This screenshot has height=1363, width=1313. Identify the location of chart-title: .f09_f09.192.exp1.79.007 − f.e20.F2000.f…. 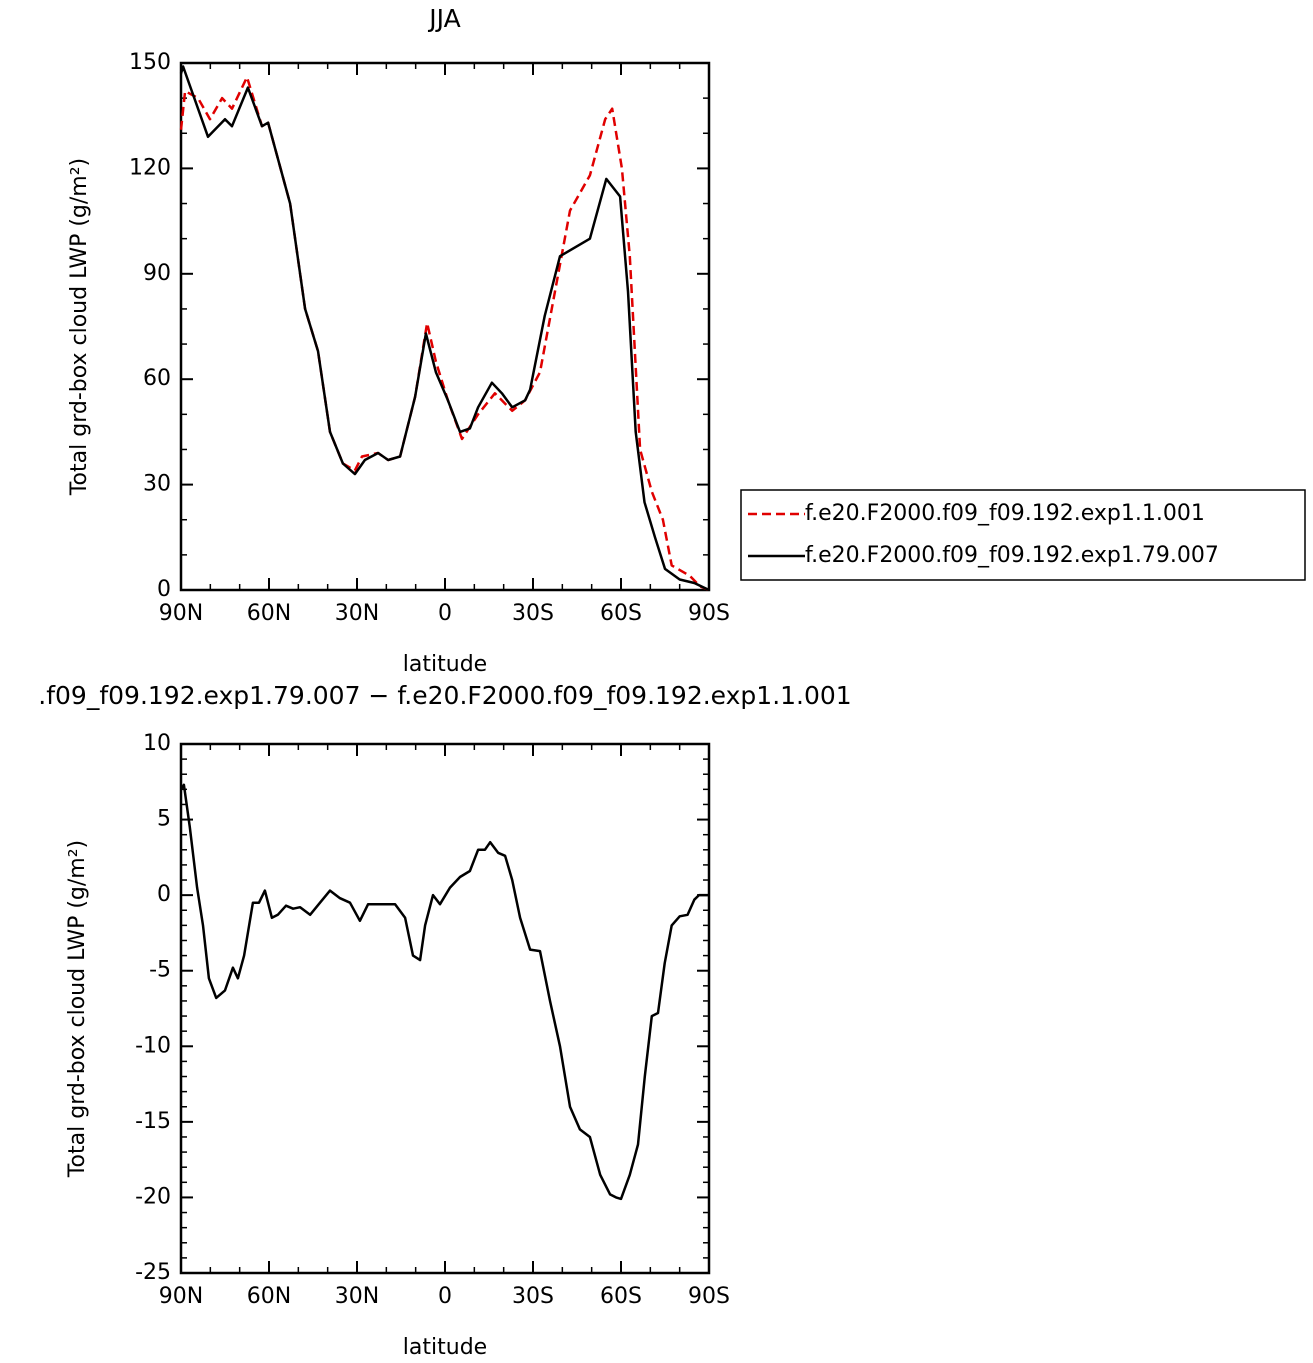
(444, 695).